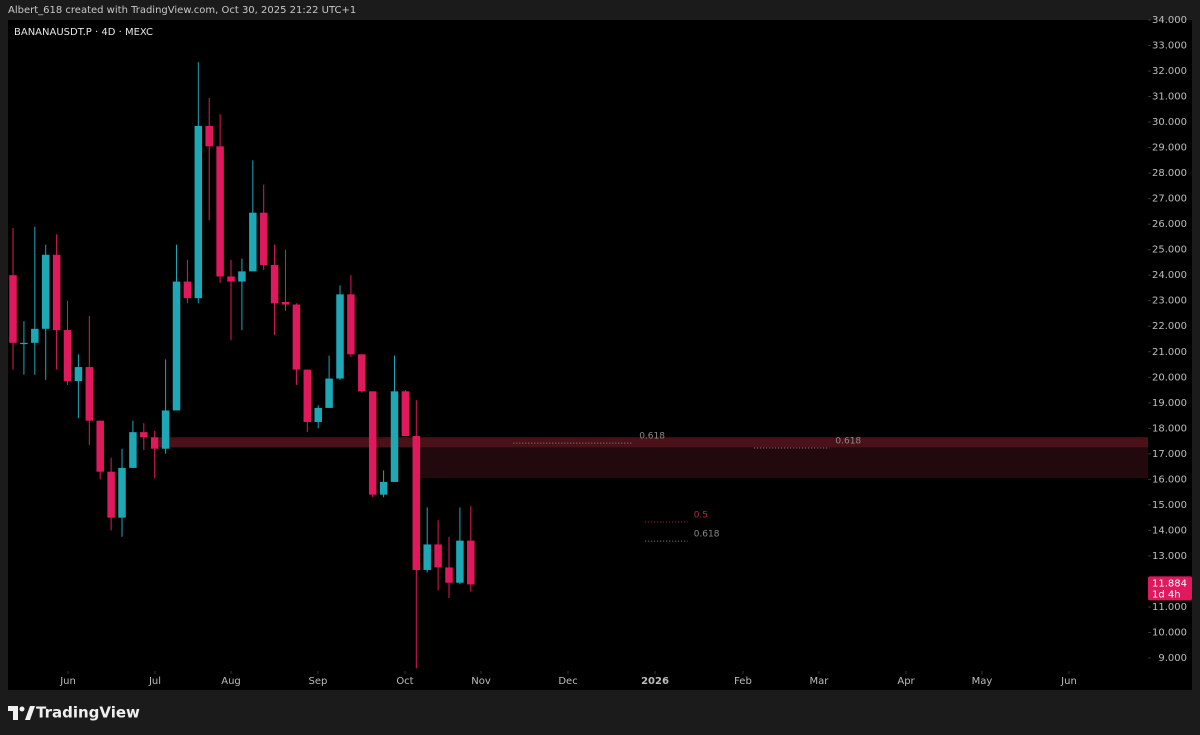  Describe the element at coordinates (1169, 479) in the screenshot. I see `y-tick-label: 16.000` at that location.